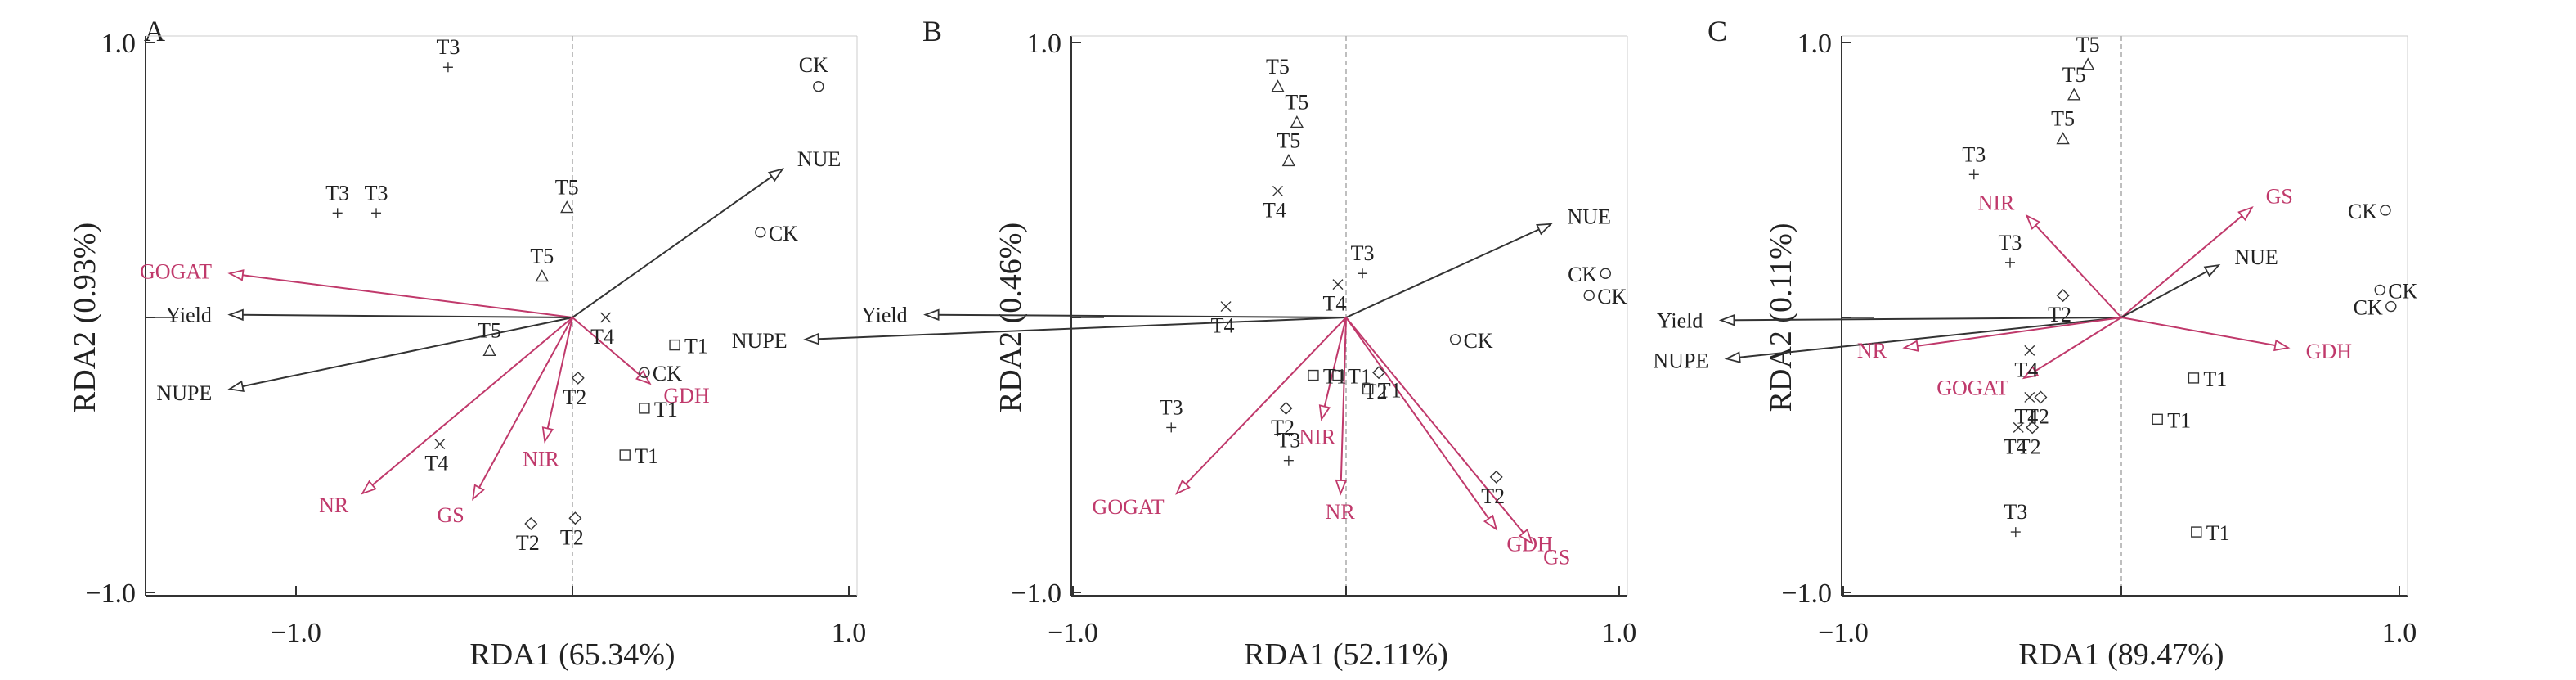  What do you see at coordinates (1346, 655) in the screenshot?
I see `x-axis-title: RDA1 (52.11%)` at bounding box center [1346, 655].